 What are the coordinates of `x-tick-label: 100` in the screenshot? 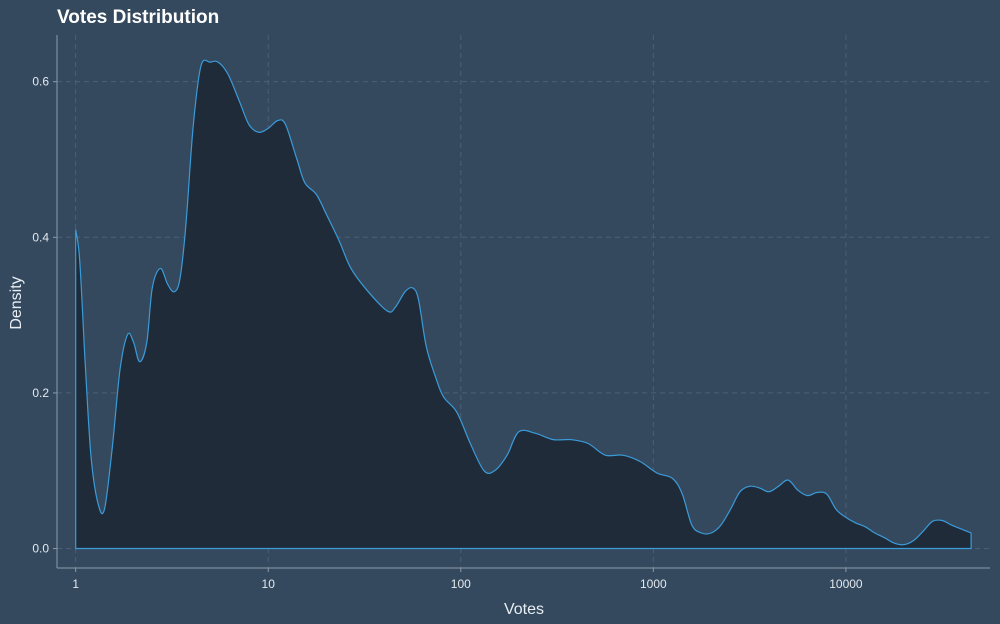 It's located at (461, 584).